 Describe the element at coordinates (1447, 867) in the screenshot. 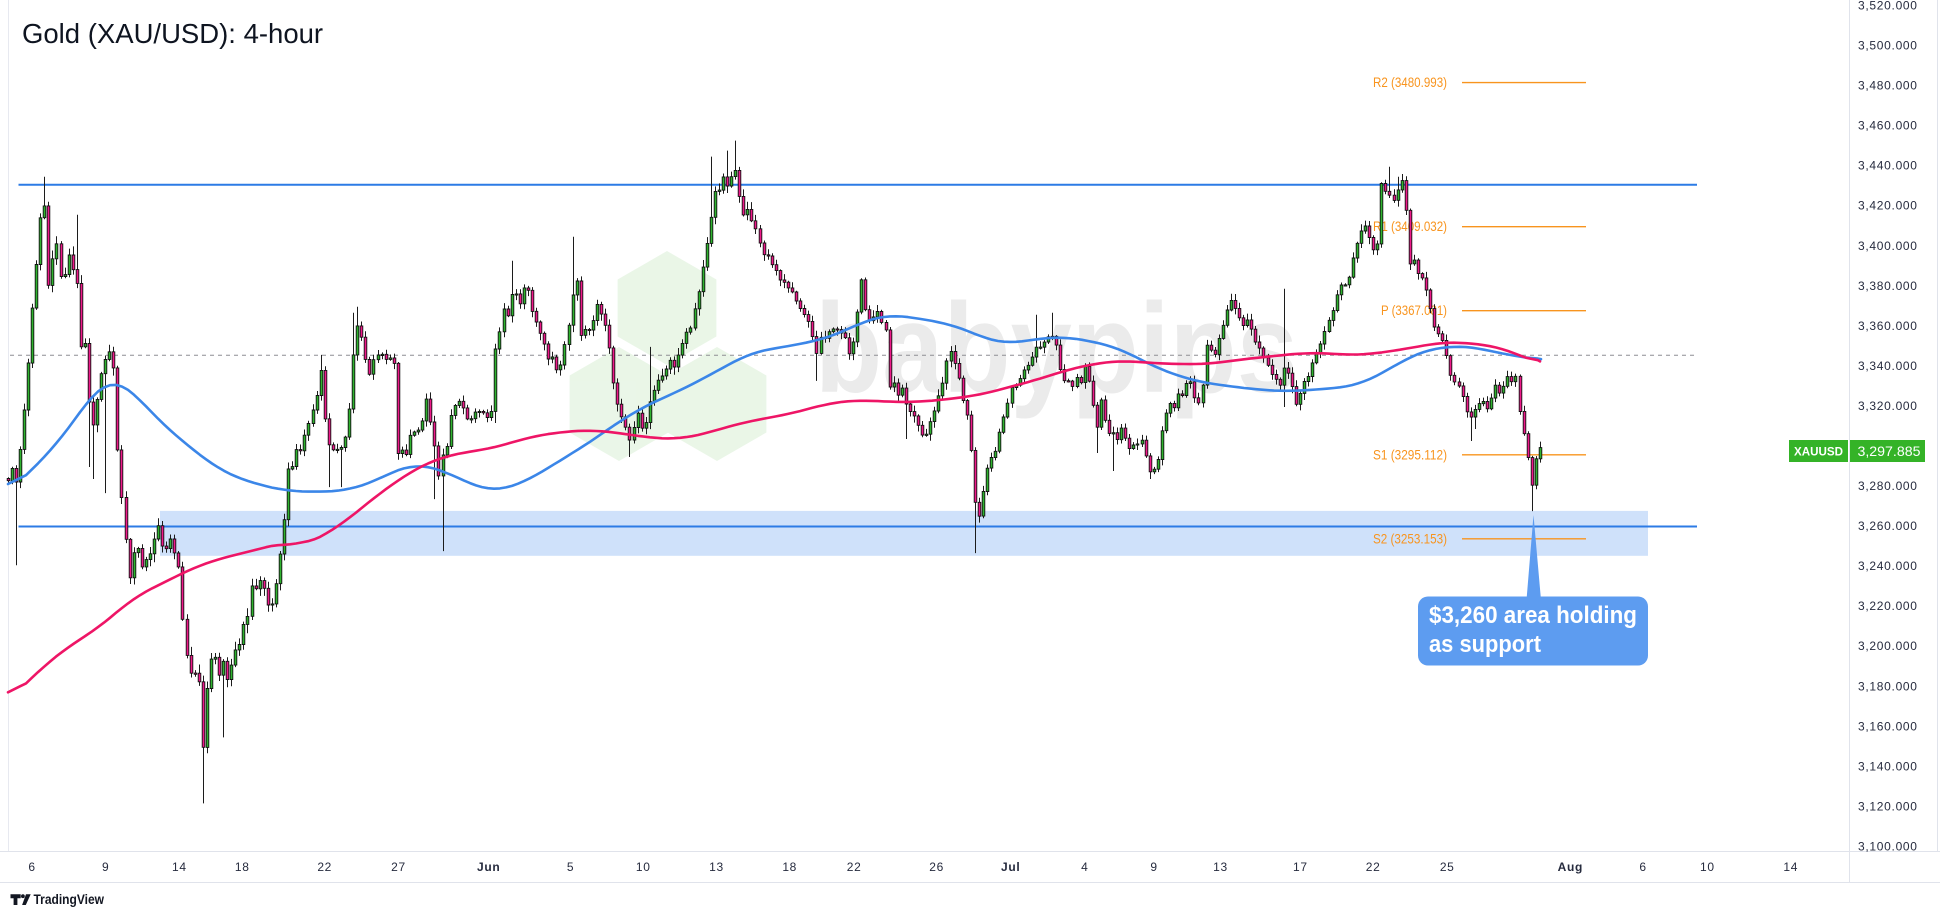

I see `svg-text: 25` at that location.